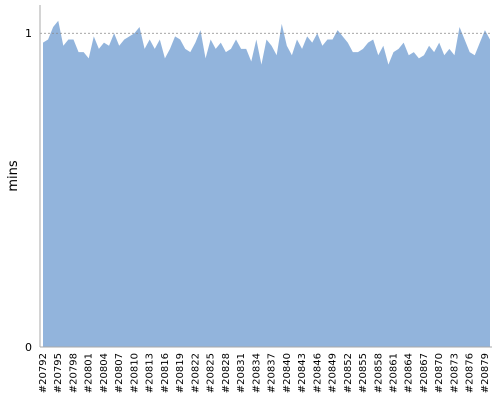  What do you see at coordinates (28, 33) in the screenshot?
I see `y-tick-label: 1` at bounding box center [28, 33].